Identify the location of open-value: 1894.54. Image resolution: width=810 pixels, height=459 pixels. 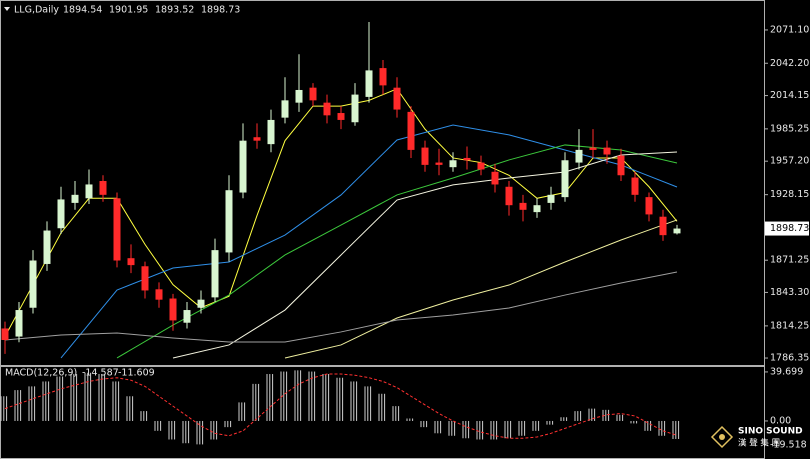
(82, 10).